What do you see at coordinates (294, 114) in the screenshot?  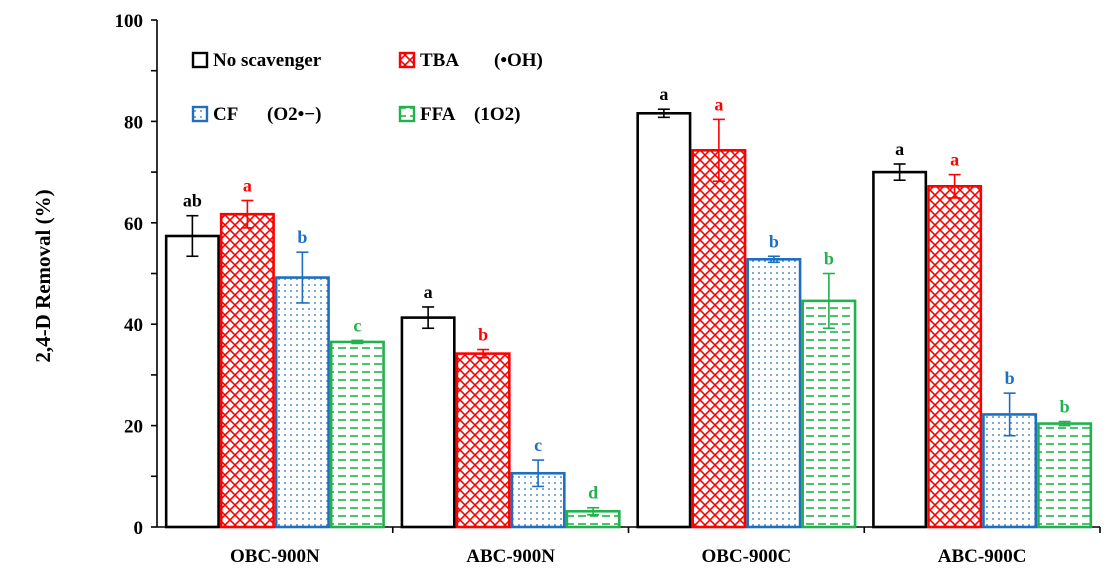 I see `legend-species: (O2•−)` at bounding box center [294, 114].